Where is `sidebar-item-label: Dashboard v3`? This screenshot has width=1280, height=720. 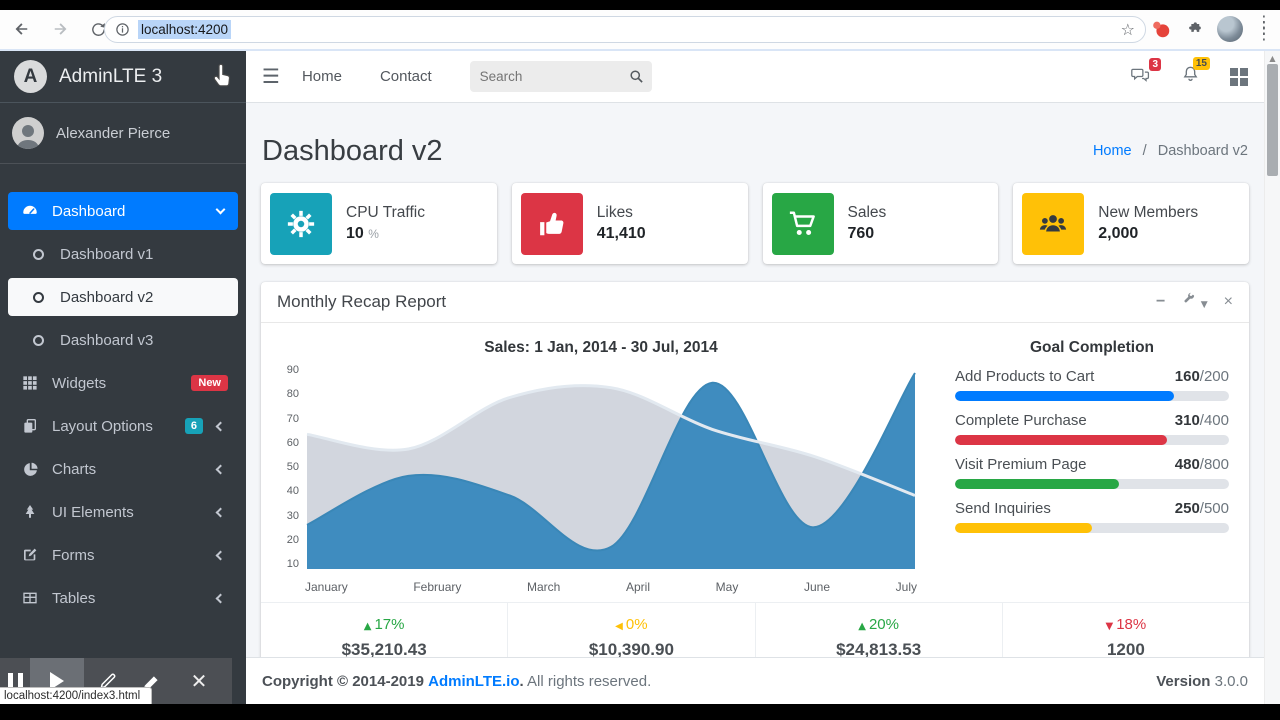
sidebar-item-label: Dashboard v3 is located at coordinates (107, 340).